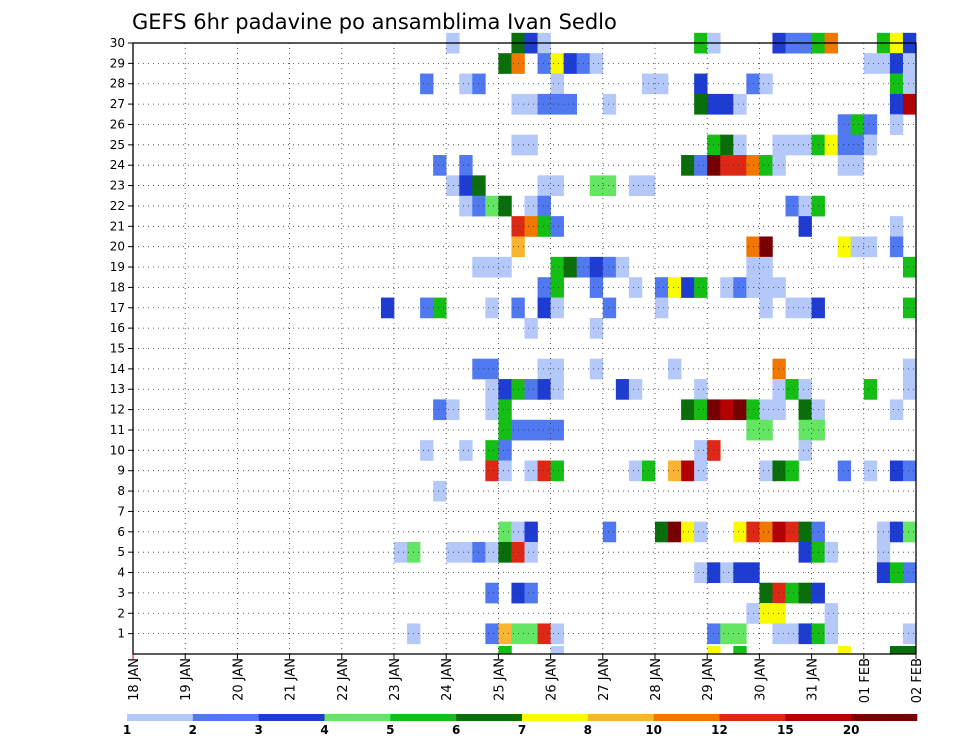 The height and width of the screenshot is (742, 960). I want to click on legend-label: 8, so click(588, 730).